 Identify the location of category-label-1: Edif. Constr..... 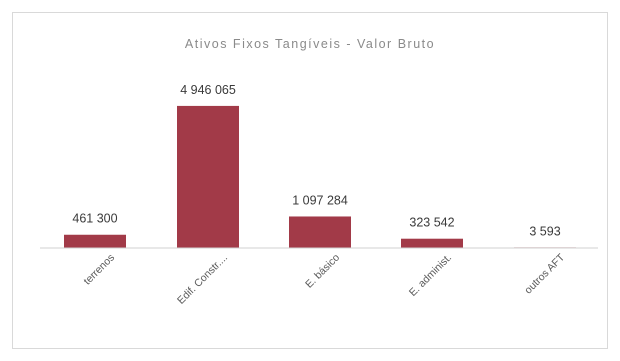
(202, 279).